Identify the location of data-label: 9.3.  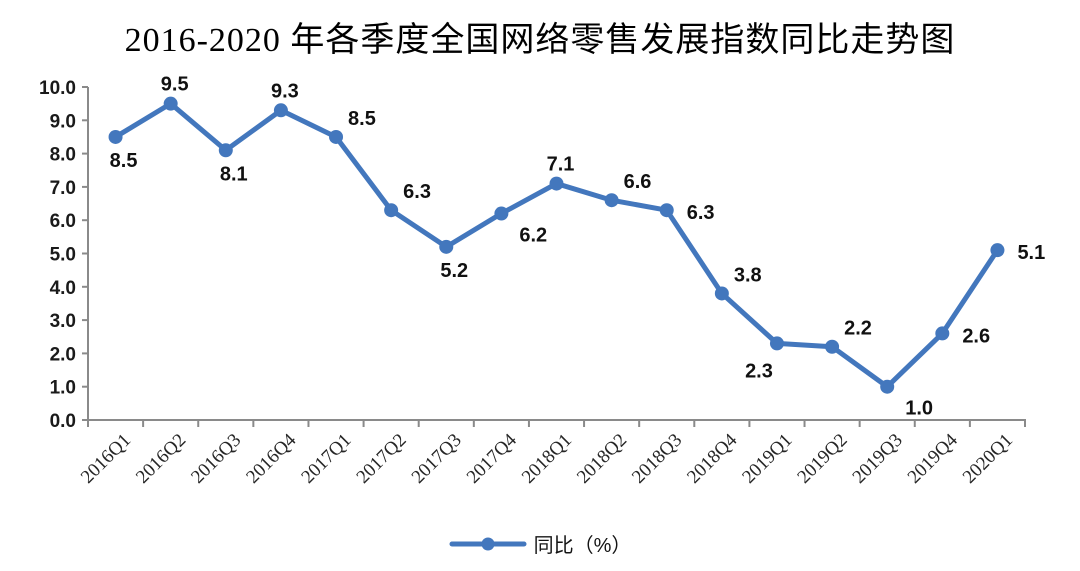
(285, 91).